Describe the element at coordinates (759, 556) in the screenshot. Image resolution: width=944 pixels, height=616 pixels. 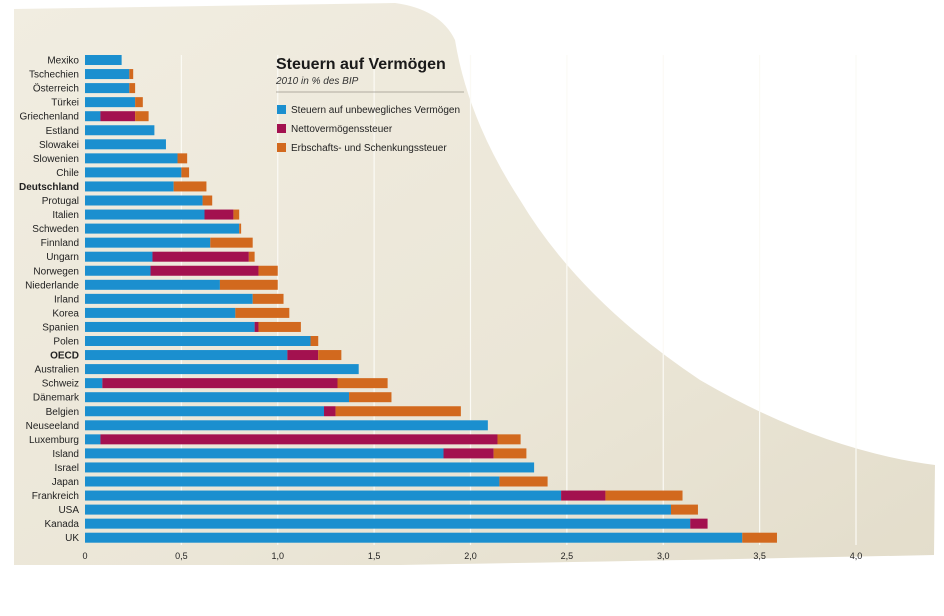
I see `x-tick-label: 3,5` at that location.